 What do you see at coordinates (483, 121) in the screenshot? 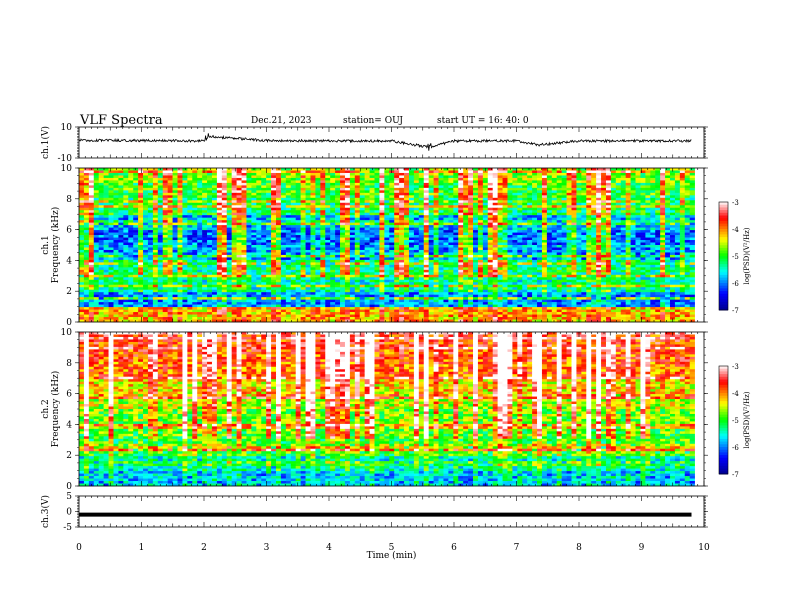
I see `header-start-time: start UT = 16: 40: 0` at bounding box center [483, 121].